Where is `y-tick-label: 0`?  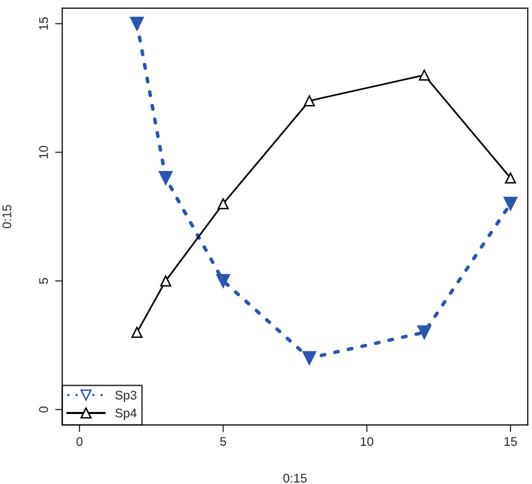 y-tick-label: 0 is located at coordinates (43, 409).